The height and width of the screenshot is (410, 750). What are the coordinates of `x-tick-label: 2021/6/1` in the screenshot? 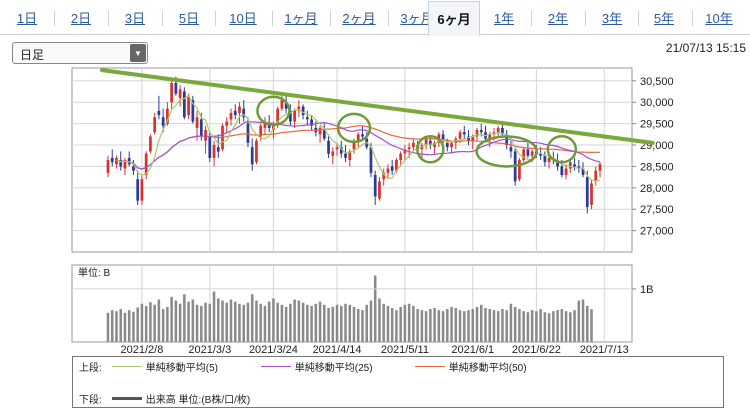 It's located at (472, 350).